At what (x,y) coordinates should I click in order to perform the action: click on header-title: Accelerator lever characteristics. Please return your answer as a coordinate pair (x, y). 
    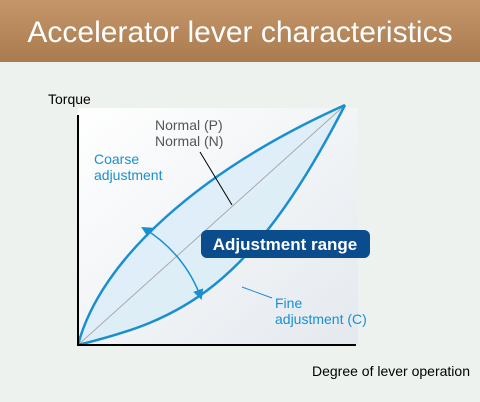
    Looking at the image, I should click on (239, 32).